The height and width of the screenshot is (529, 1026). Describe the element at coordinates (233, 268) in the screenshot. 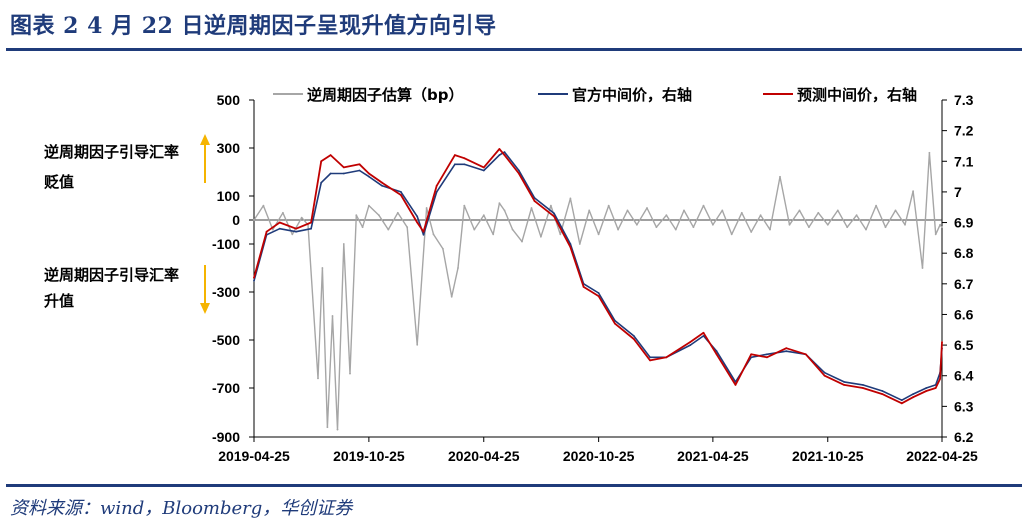

I see `left-axis-ticks: 500 300 100 0 -100 -300 -500 -700 -900` at that location.